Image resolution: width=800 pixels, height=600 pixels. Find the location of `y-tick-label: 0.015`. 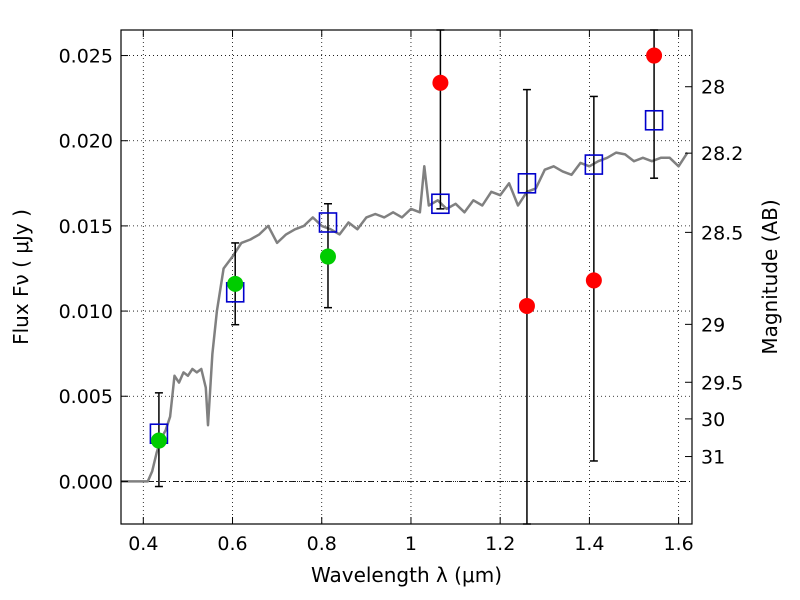

y-tick-label: 0.015 is located at coordinates (86, 227).